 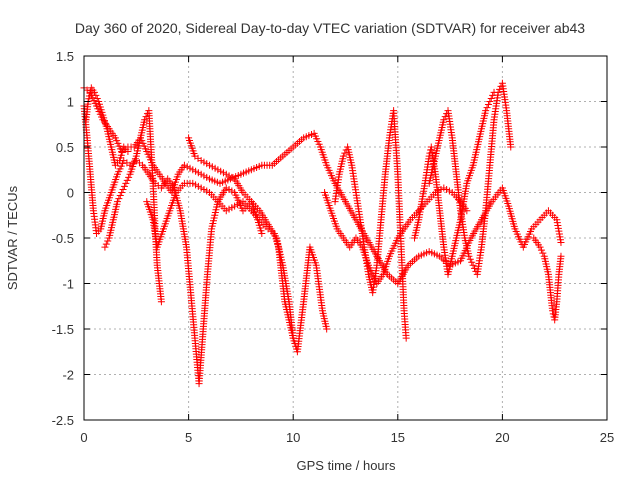 What do you see at coordinates (68, 284) in the screenshot?
I see `y-tick-label: -1` at bounding box center [68, 284].